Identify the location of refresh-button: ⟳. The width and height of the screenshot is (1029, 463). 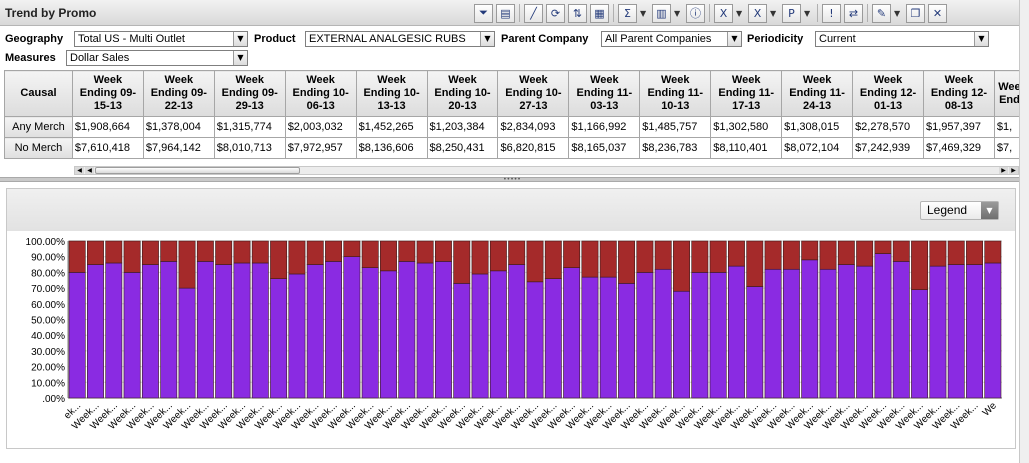
(555, 13).